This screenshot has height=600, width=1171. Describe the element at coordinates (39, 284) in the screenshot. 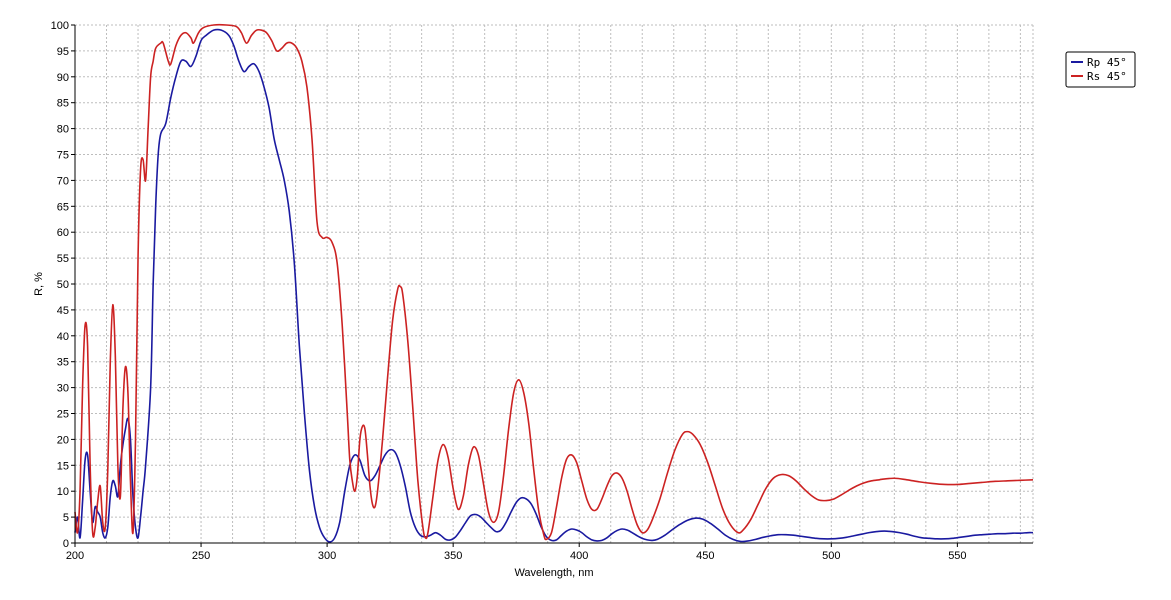

I see `y-axis-label: R, %` at that location.